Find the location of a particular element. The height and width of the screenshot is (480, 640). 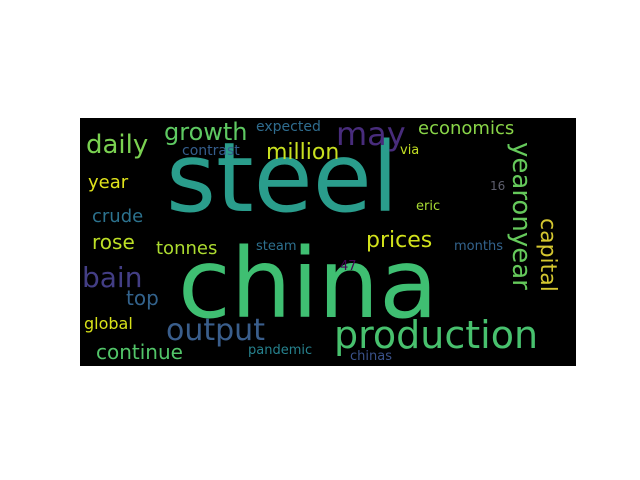

word-eric: eric is located at coordinates (428, 206).